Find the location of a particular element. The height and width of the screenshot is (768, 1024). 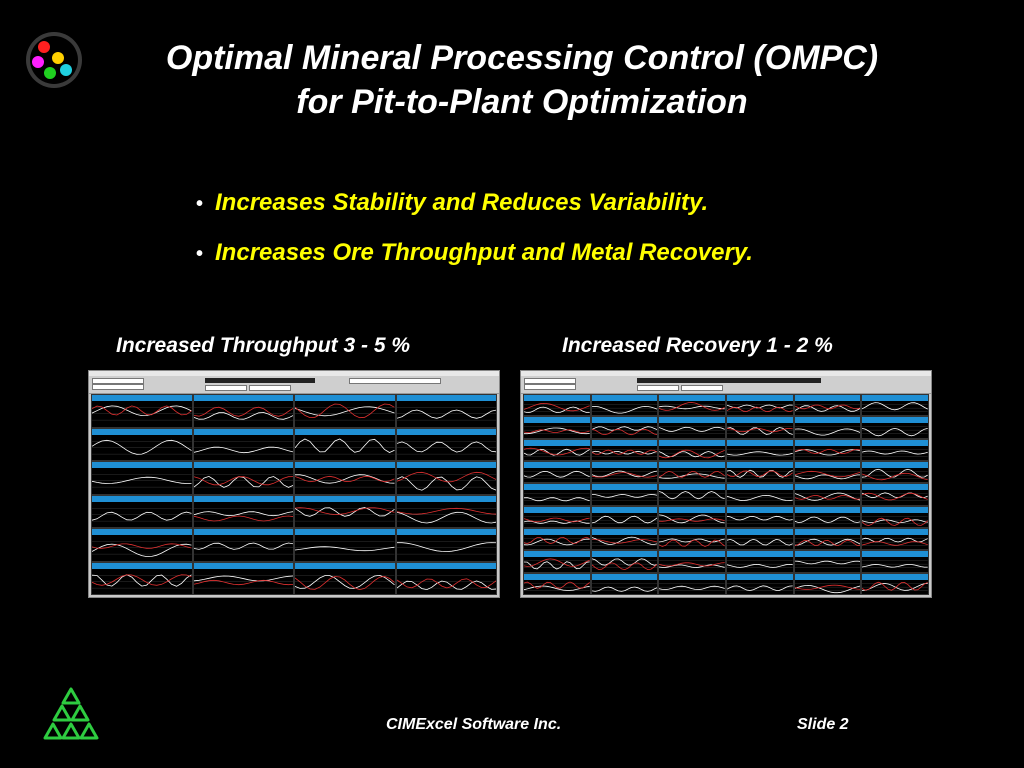

window-titlebar is located at coordinates (294, 373).